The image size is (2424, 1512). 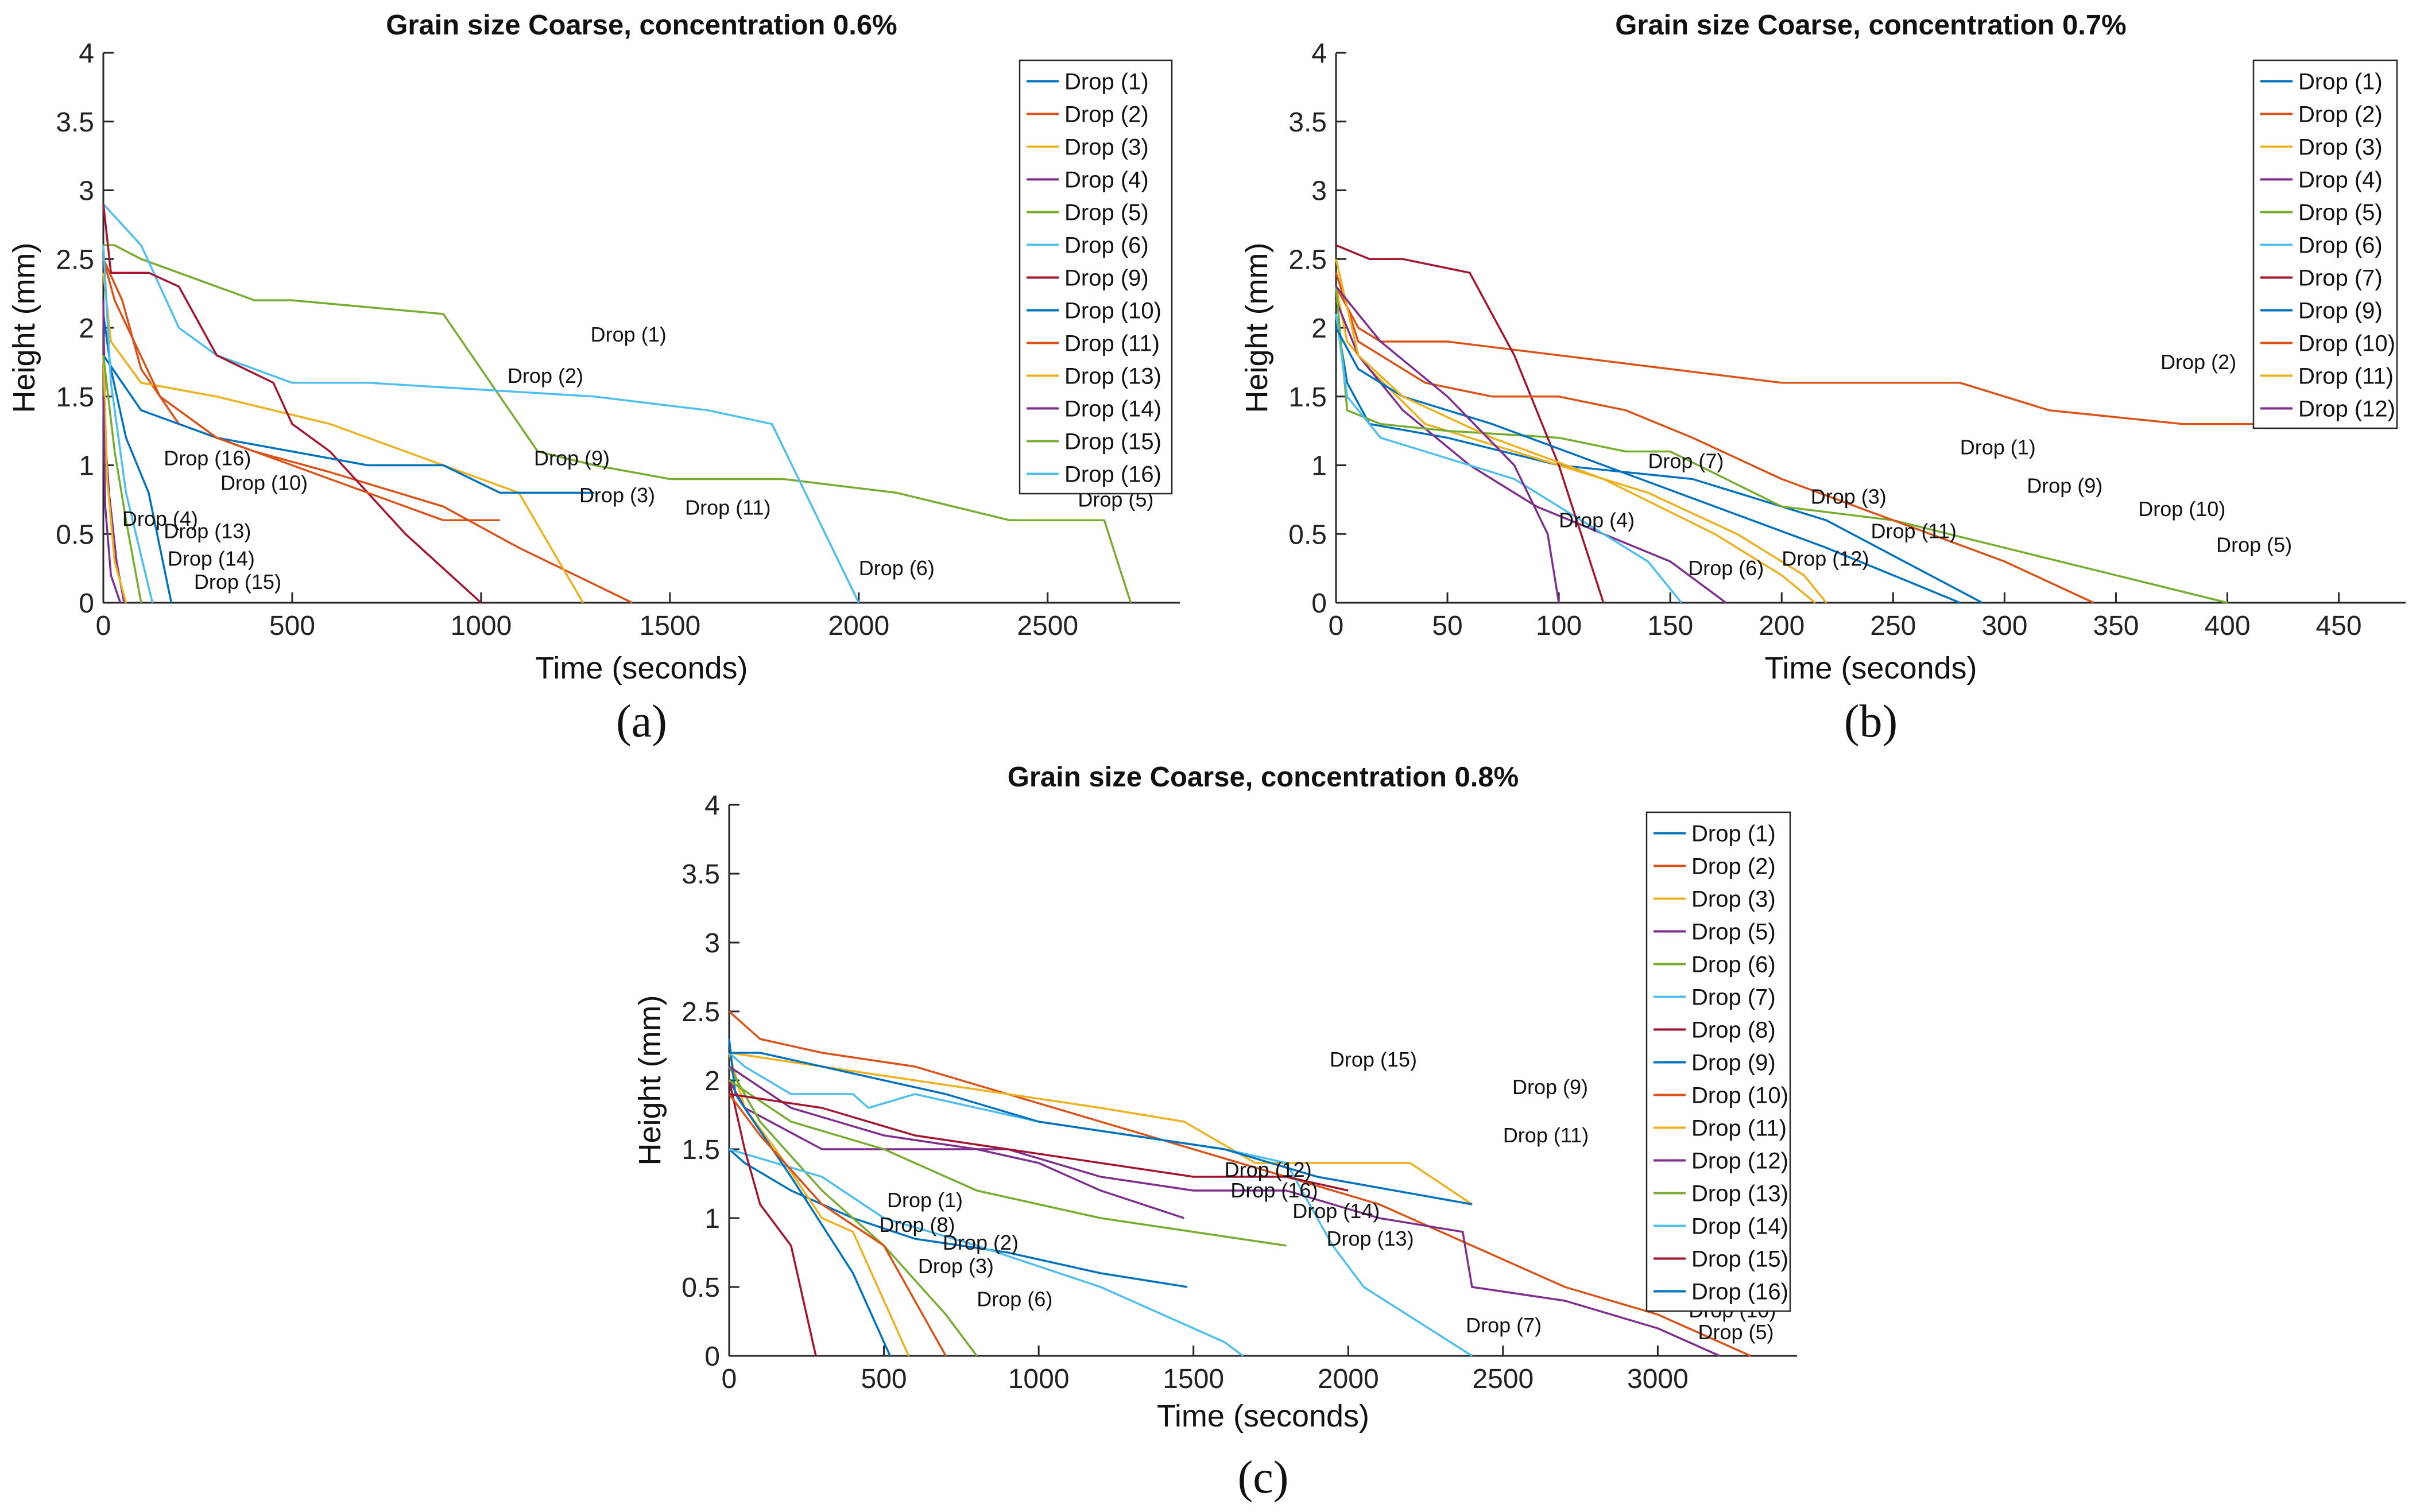 What do you see at coordinates (1373, 1059) in the screenshot?
I see `annotation-drop-15: Drop (15)` at bounding box center [1373, 1059].